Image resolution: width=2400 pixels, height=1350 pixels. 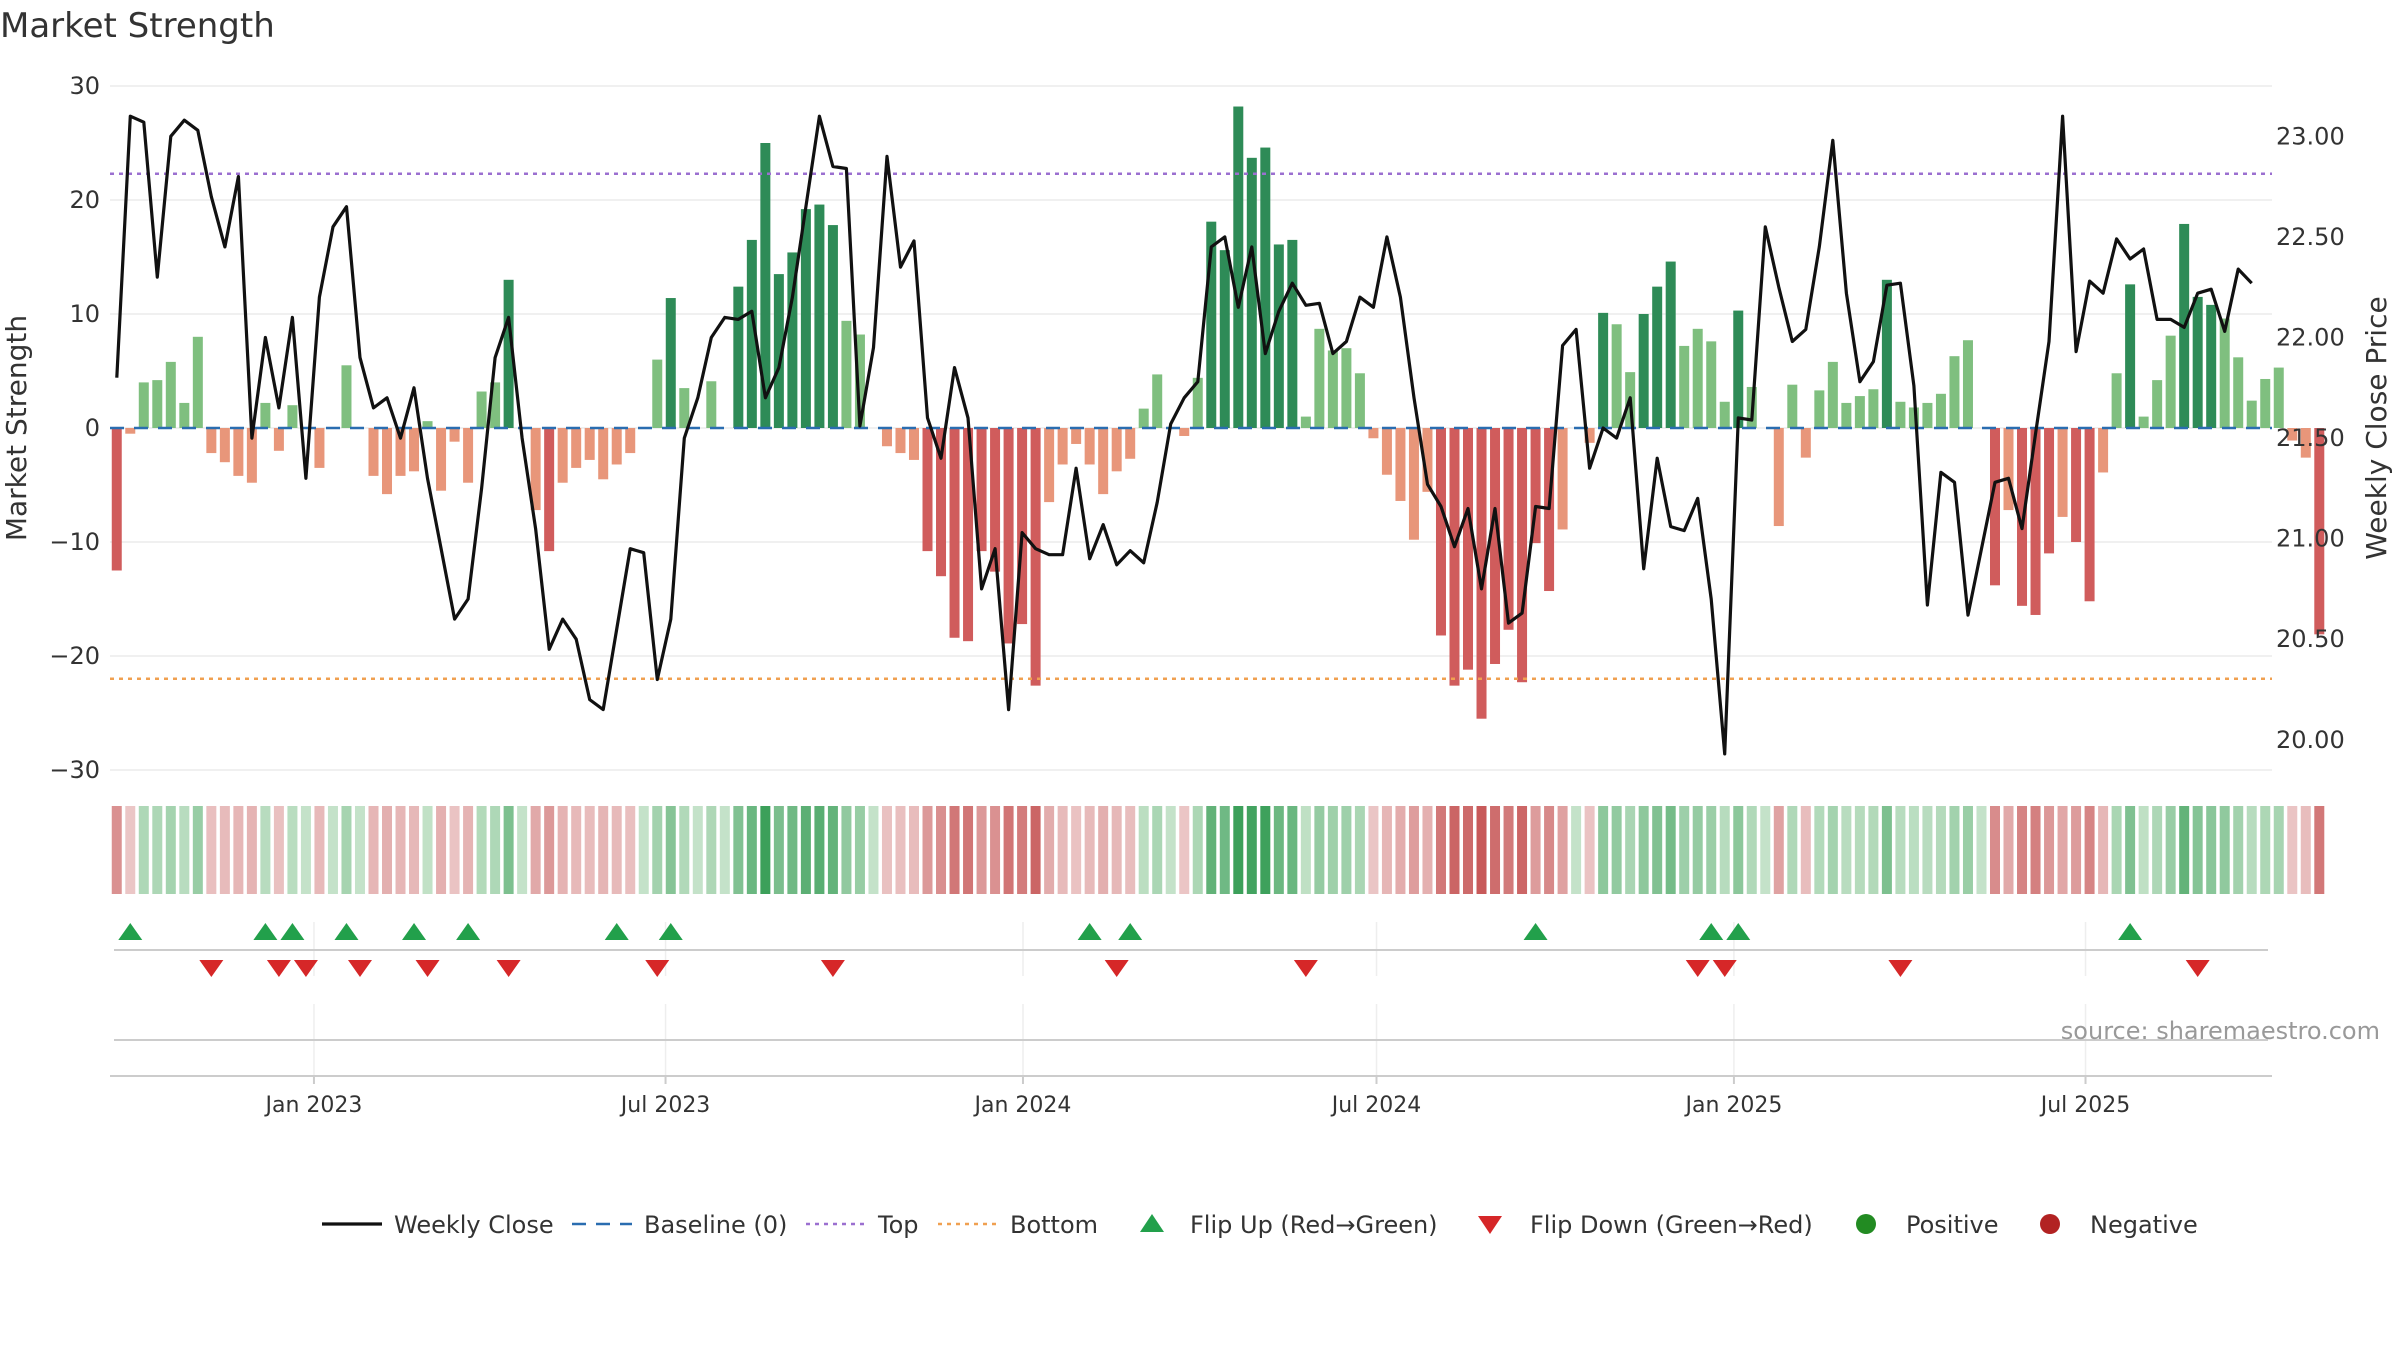 What do you see at coordinates (313, 1105) in the screenshot?
I see `x-tick-label: Jan 2023` at bounding box center [313, 1105].